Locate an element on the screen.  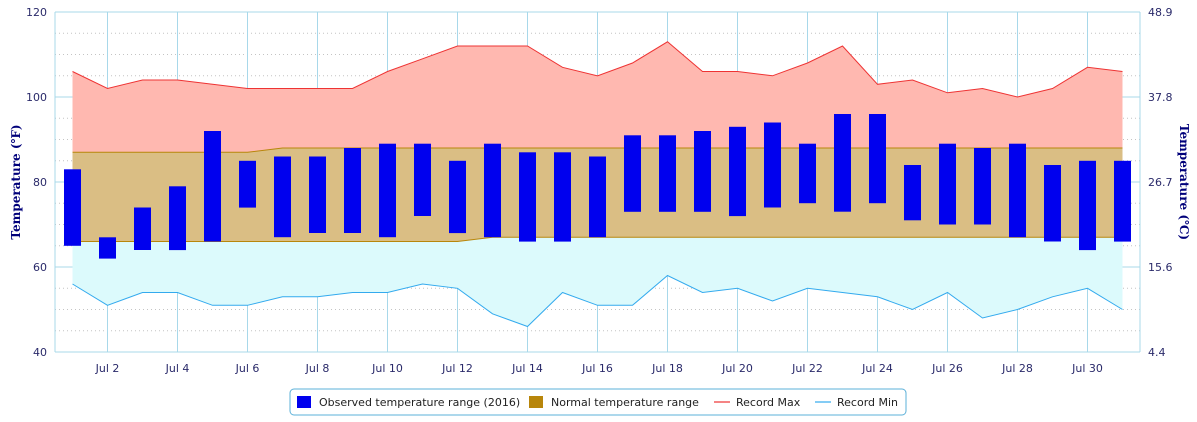
y-tick-label-left: 80 is located at coordinates (40, 182).